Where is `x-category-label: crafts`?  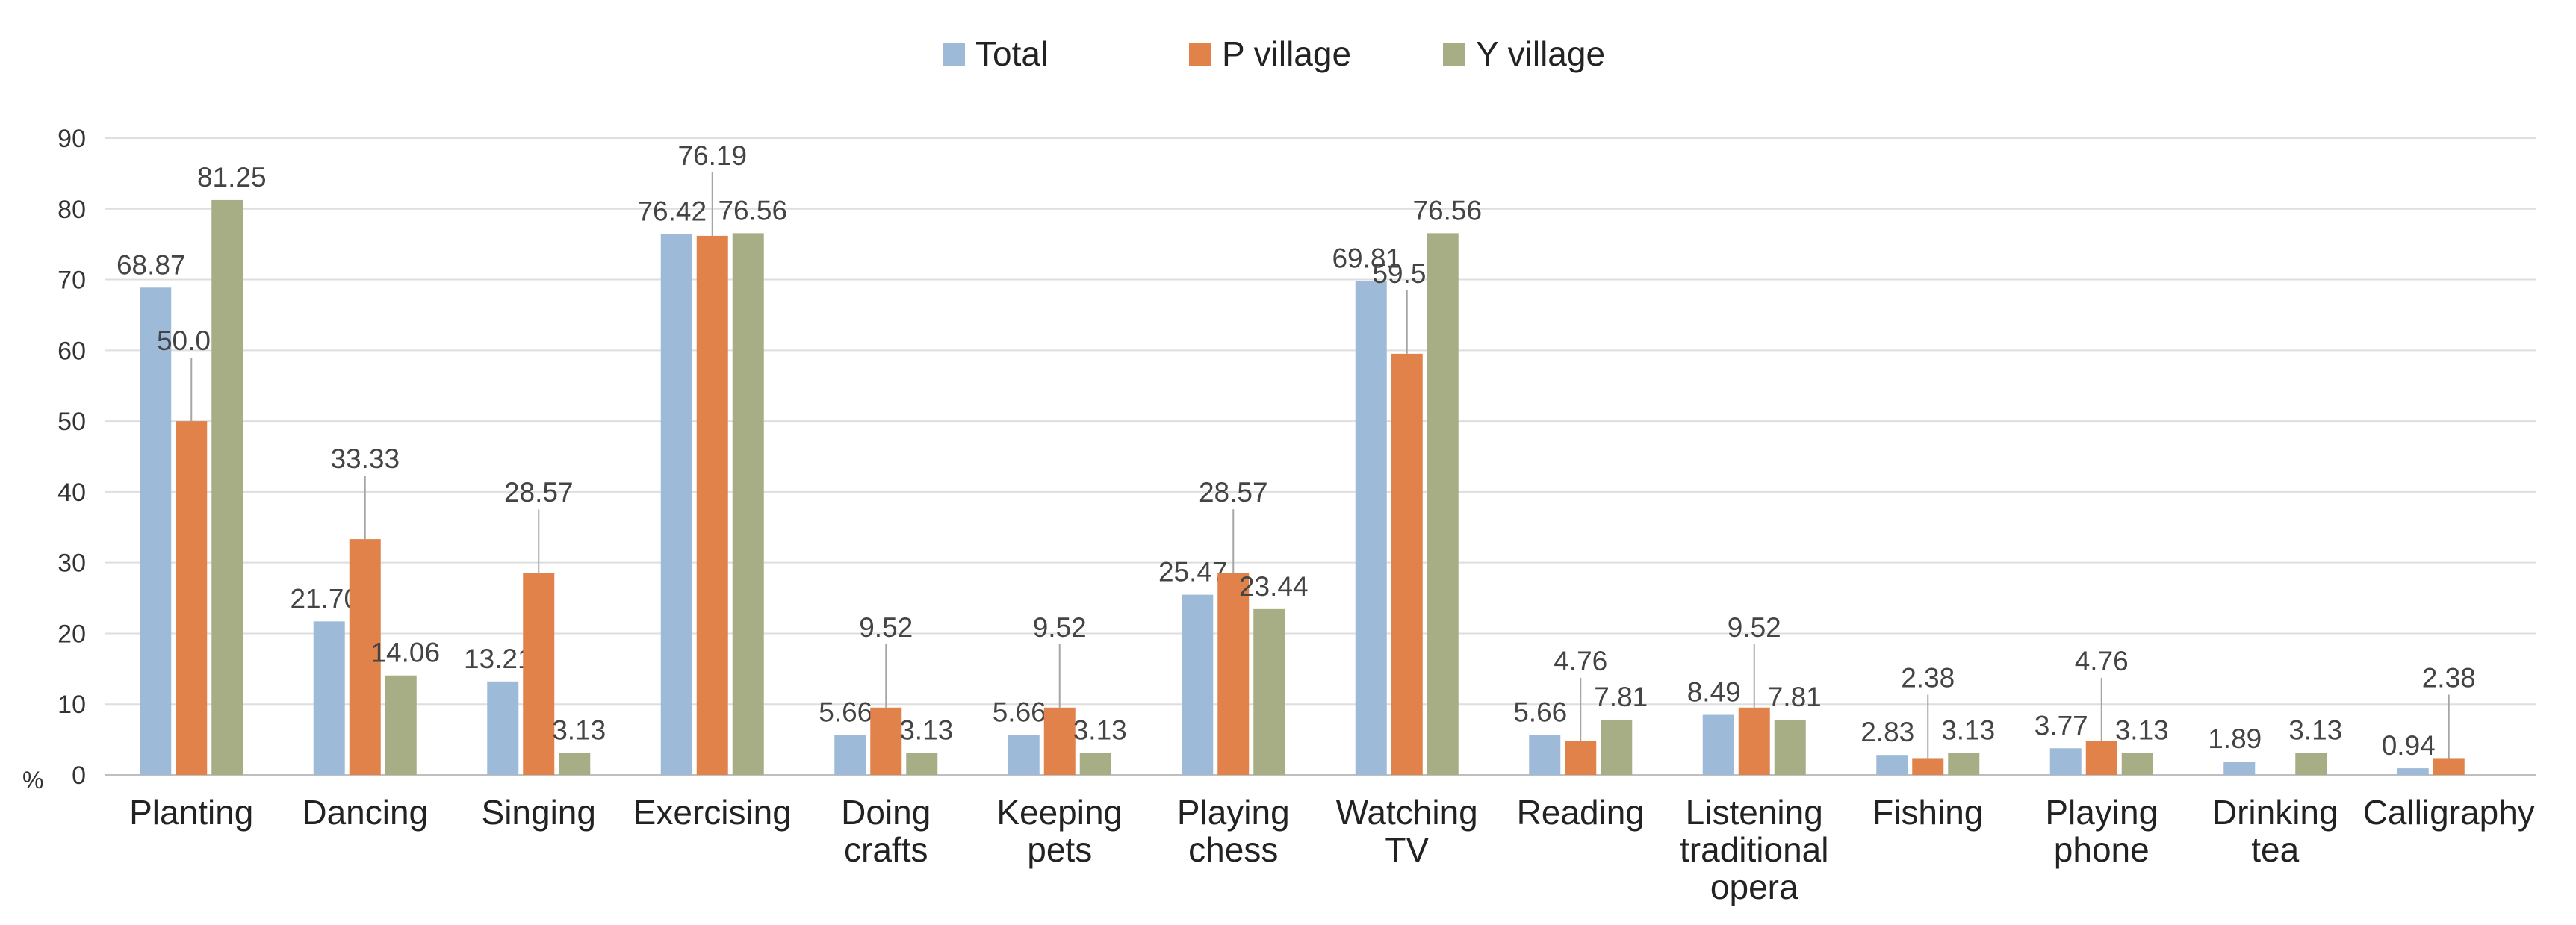
x-category-label: crafts is located at coordinates (886, 849).